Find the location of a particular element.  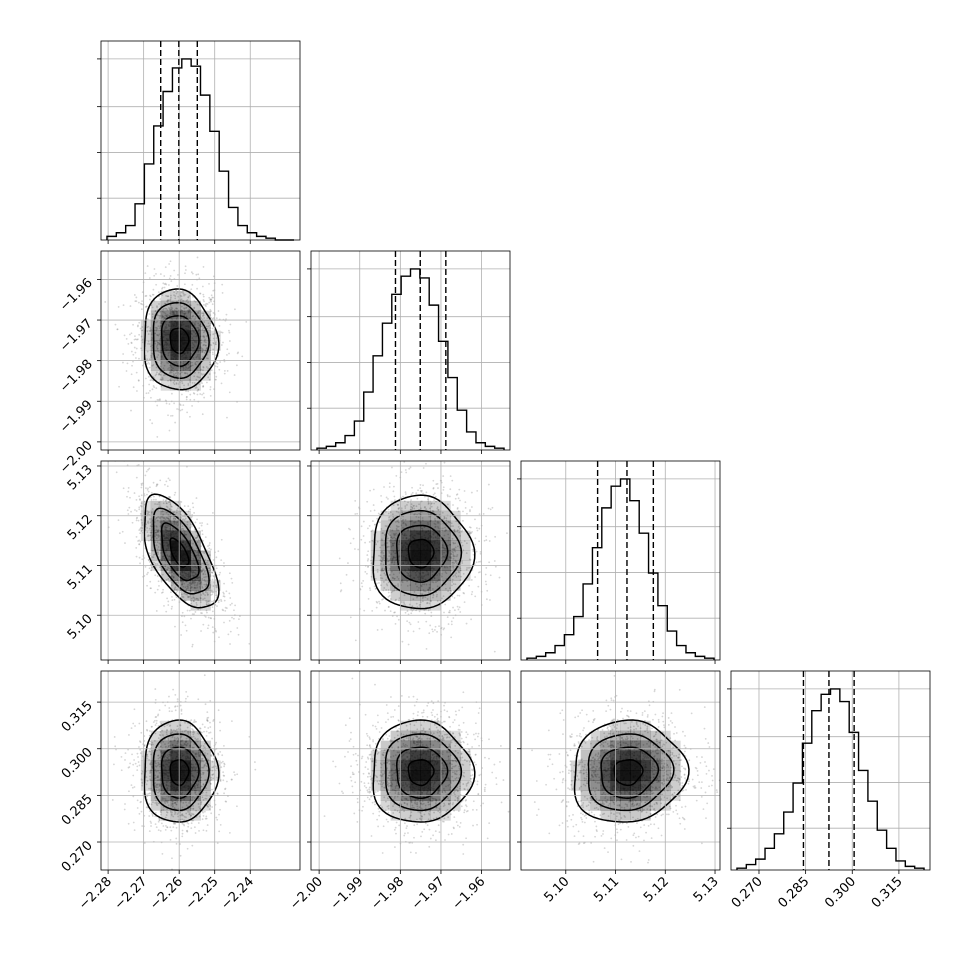

panel-frame is located at coordinates (200, 350).